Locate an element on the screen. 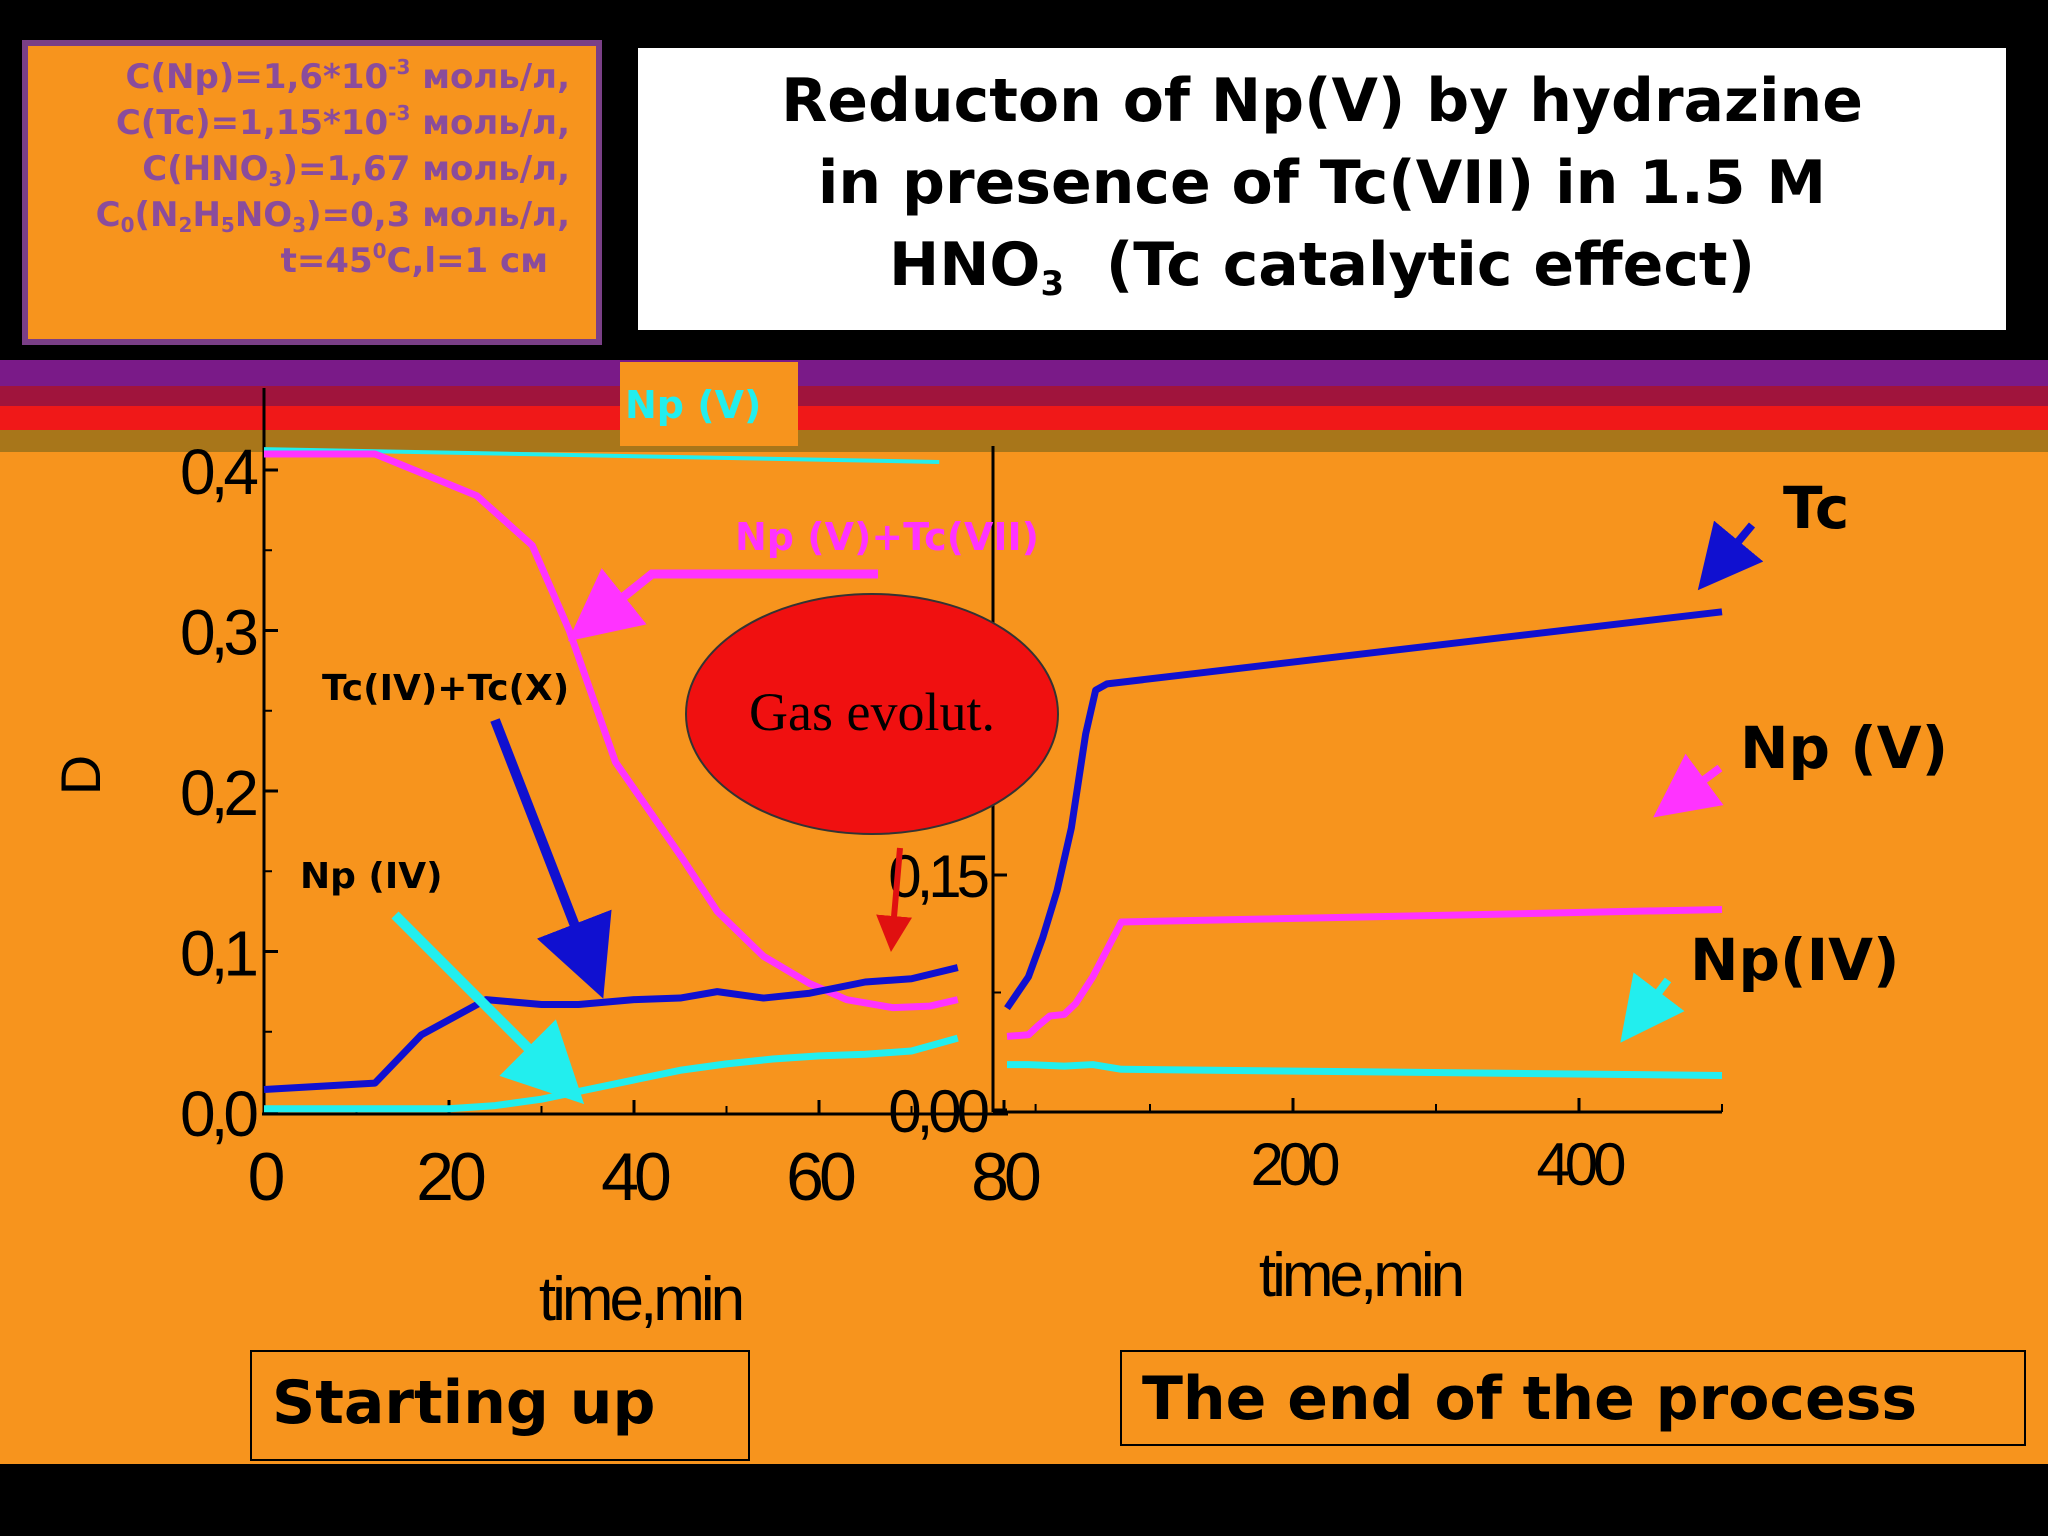  np5-ref-label-bg is located at coordinates (709, 404).